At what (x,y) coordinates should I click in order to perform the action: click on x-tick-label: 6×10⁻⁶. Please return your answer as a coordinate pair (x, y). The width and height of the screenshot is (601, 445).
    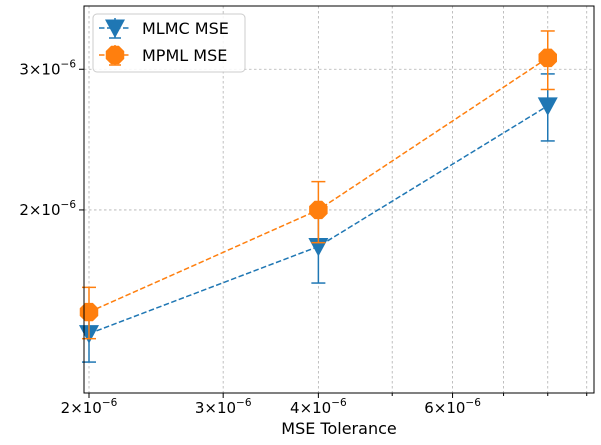
    Looking at the image, I should click on (452, 407).